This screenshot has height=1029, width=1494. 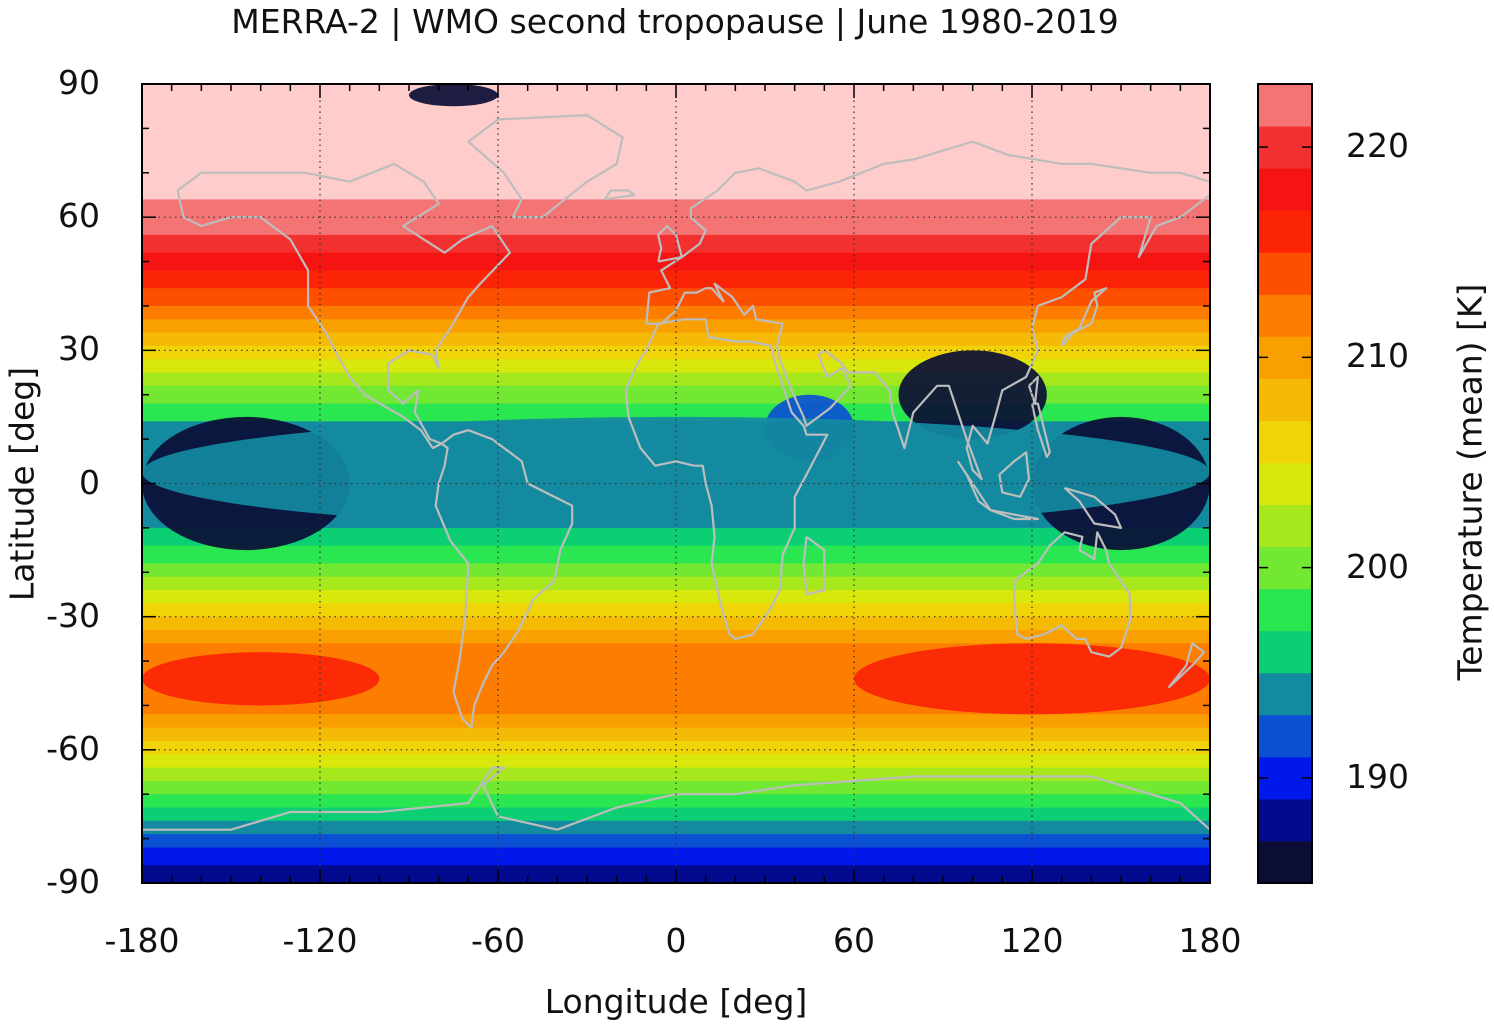 I want to click on x-tick-label: -60, so click(x=498, y=940).